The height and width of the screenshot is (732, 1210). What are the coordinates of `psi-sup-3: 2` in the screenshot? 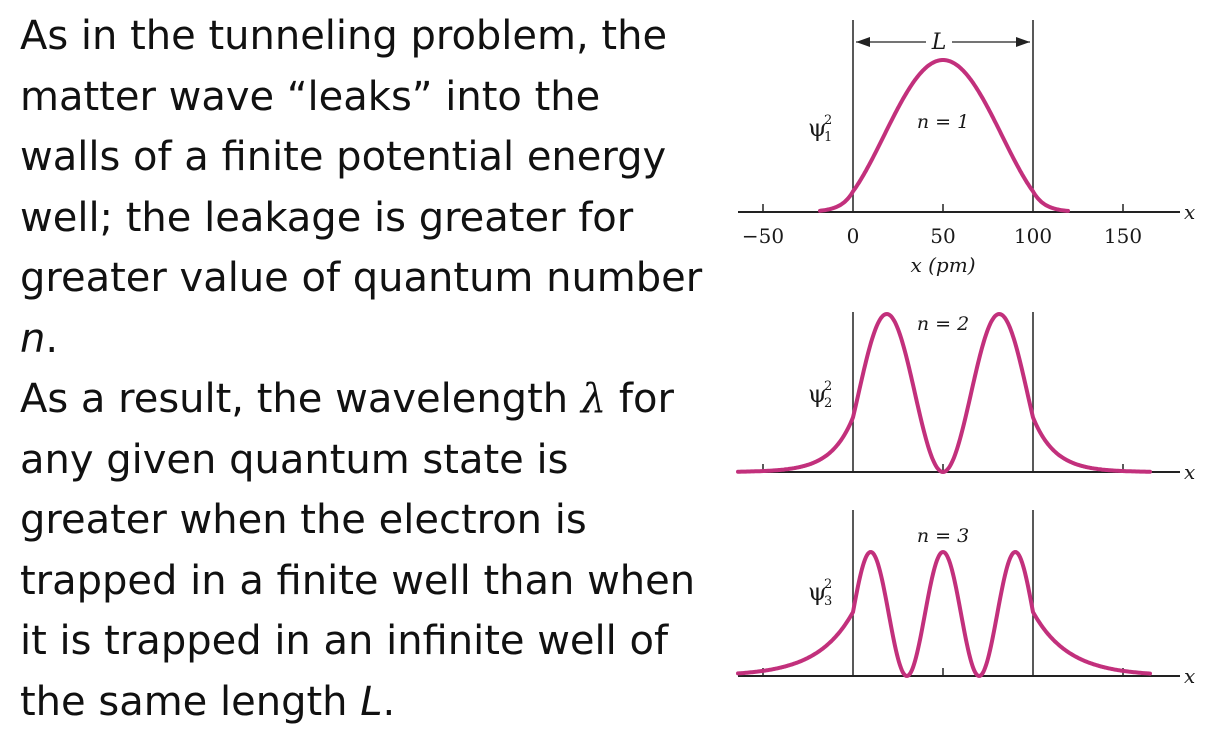 It's located at (828, 584).